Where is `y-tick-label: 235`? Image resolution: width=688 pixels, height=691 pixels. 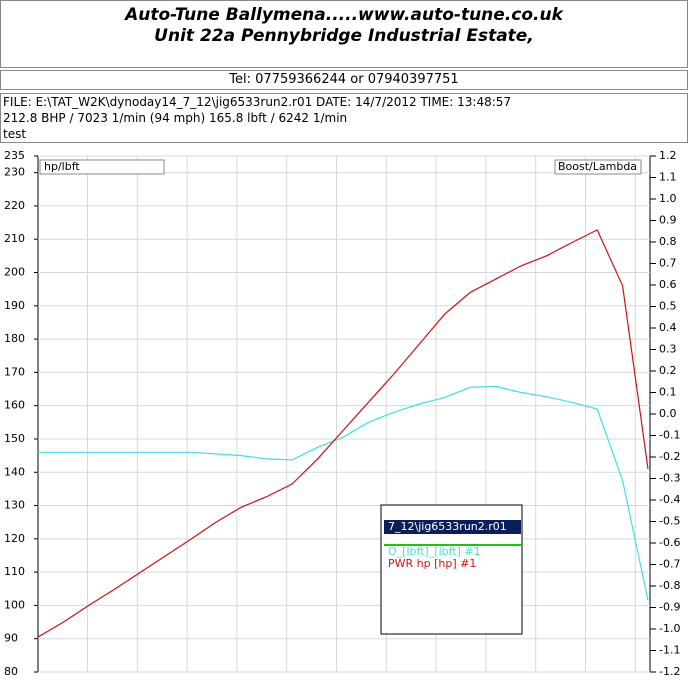
y-tick-label: 235 is located at coordinates (14, 156).